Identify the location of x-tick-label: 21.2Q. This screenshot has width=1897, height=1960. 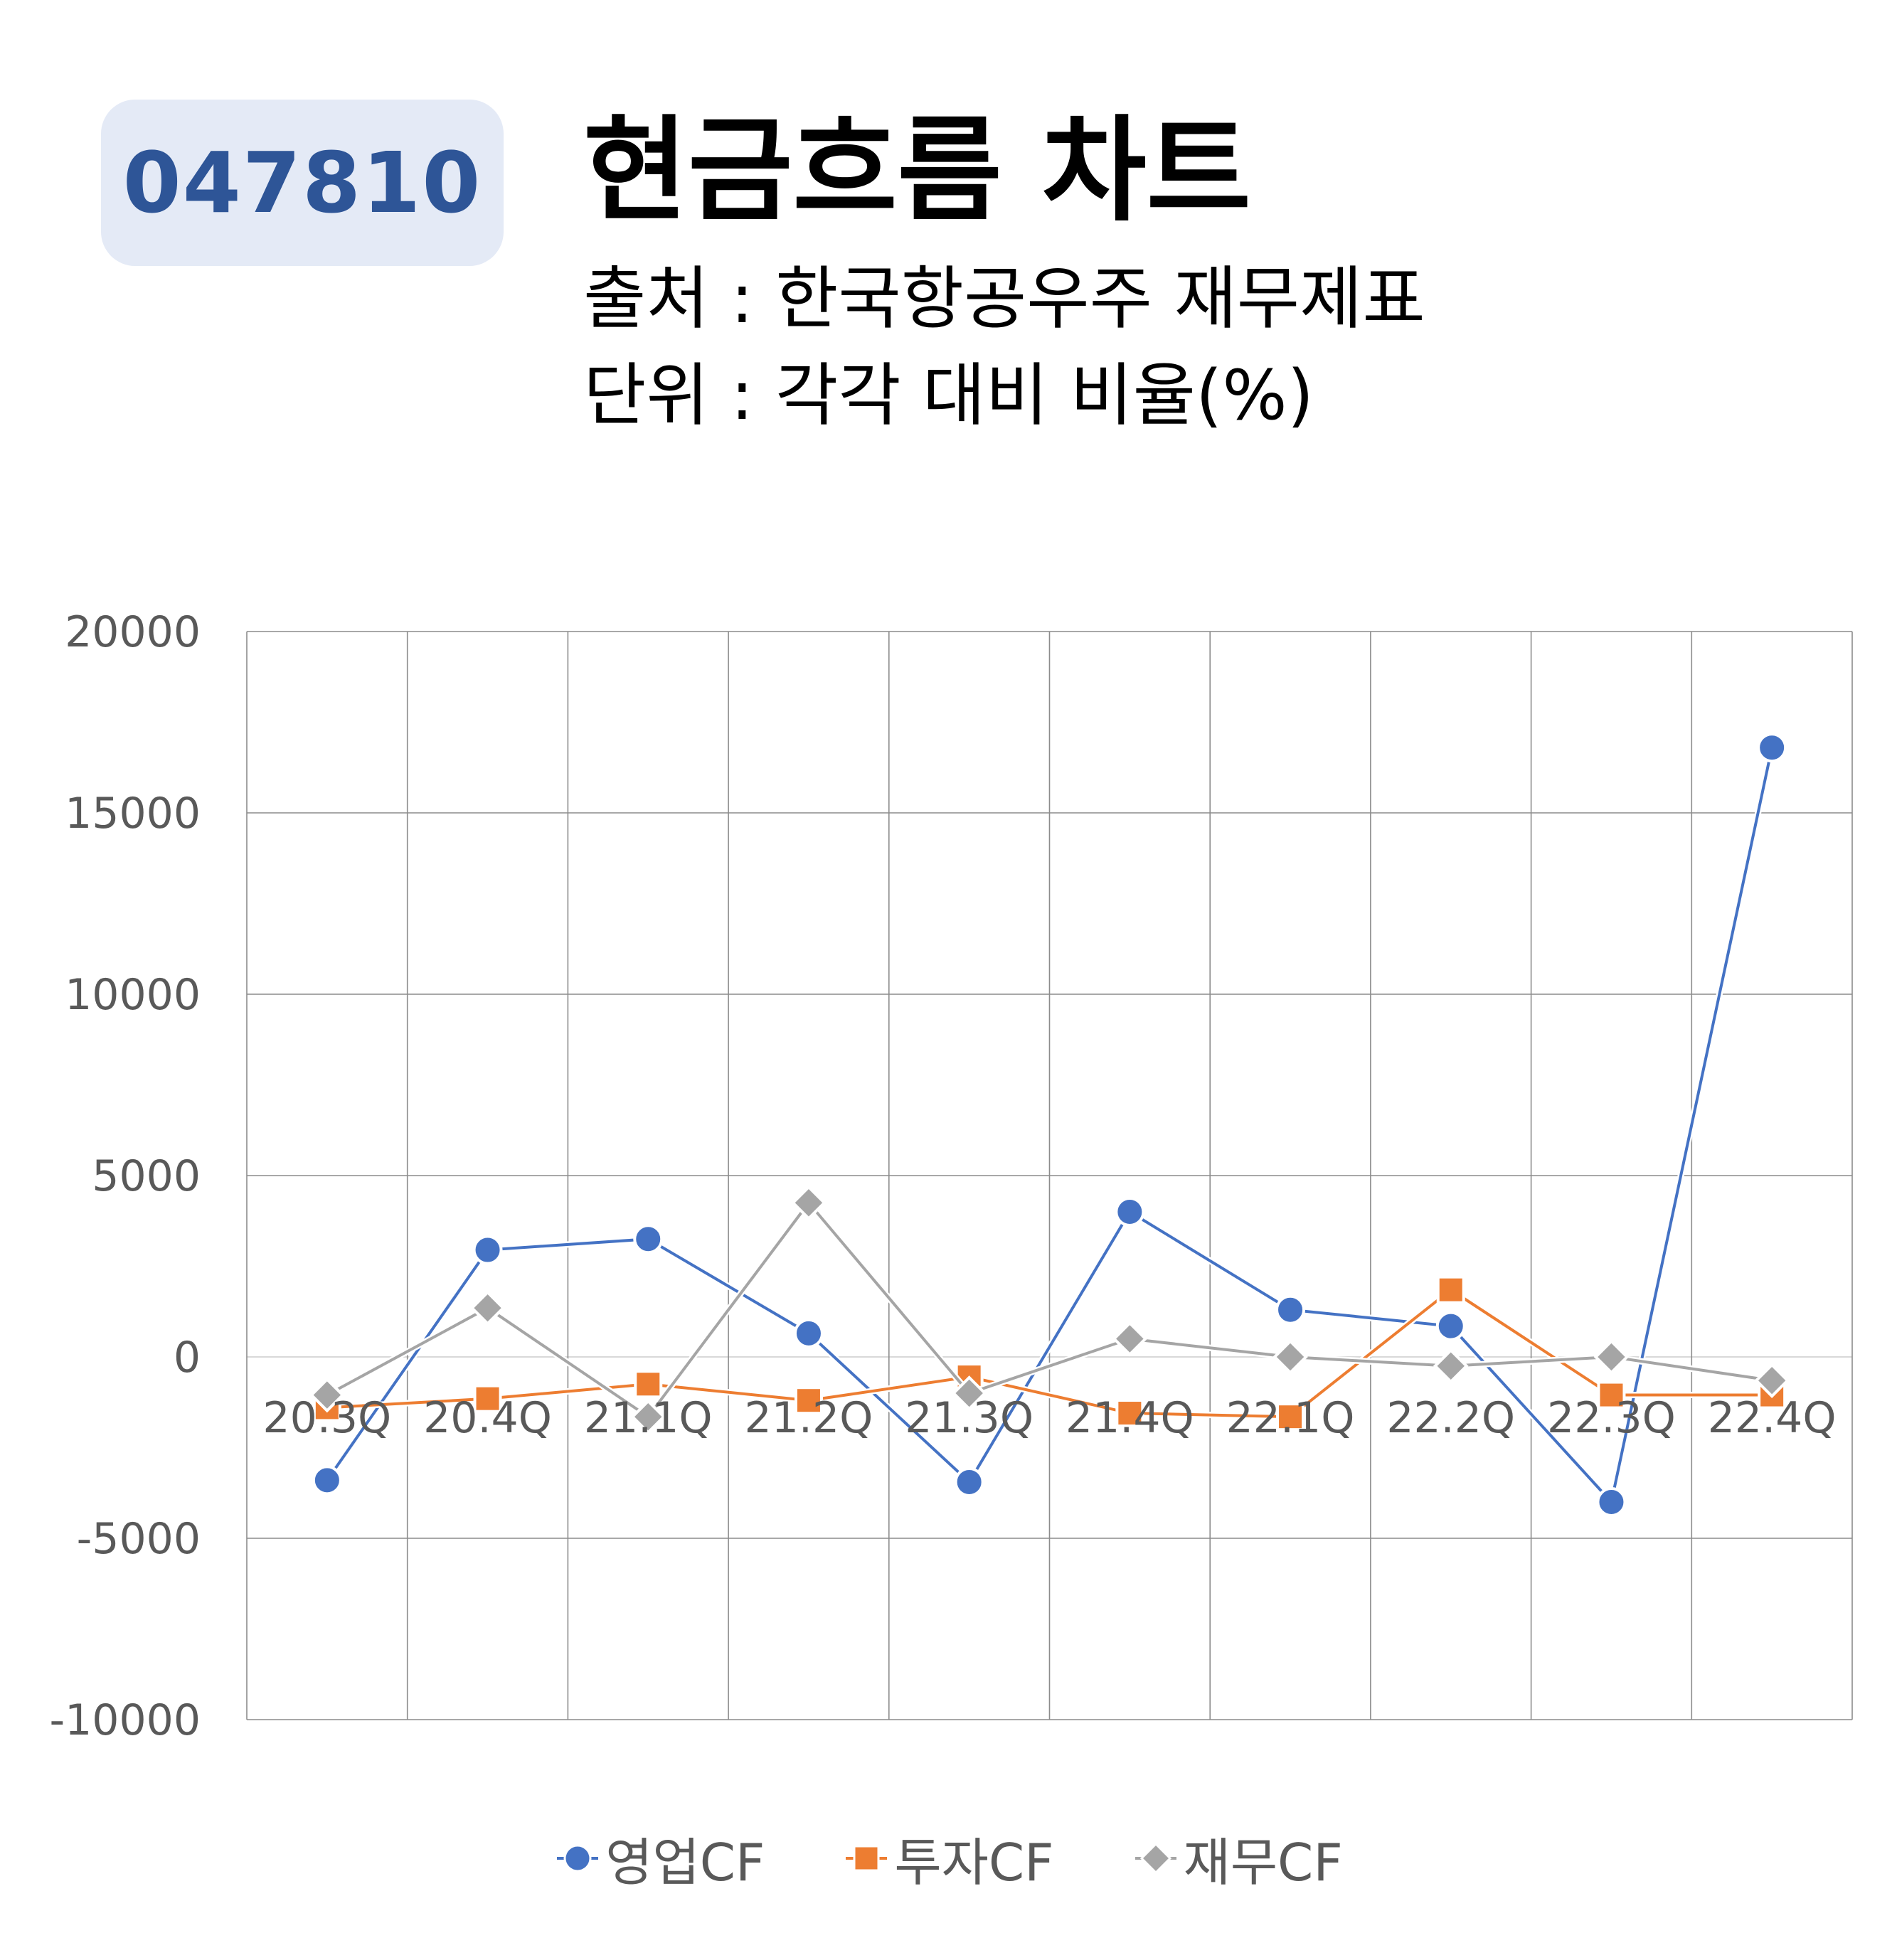
(809, 1418).